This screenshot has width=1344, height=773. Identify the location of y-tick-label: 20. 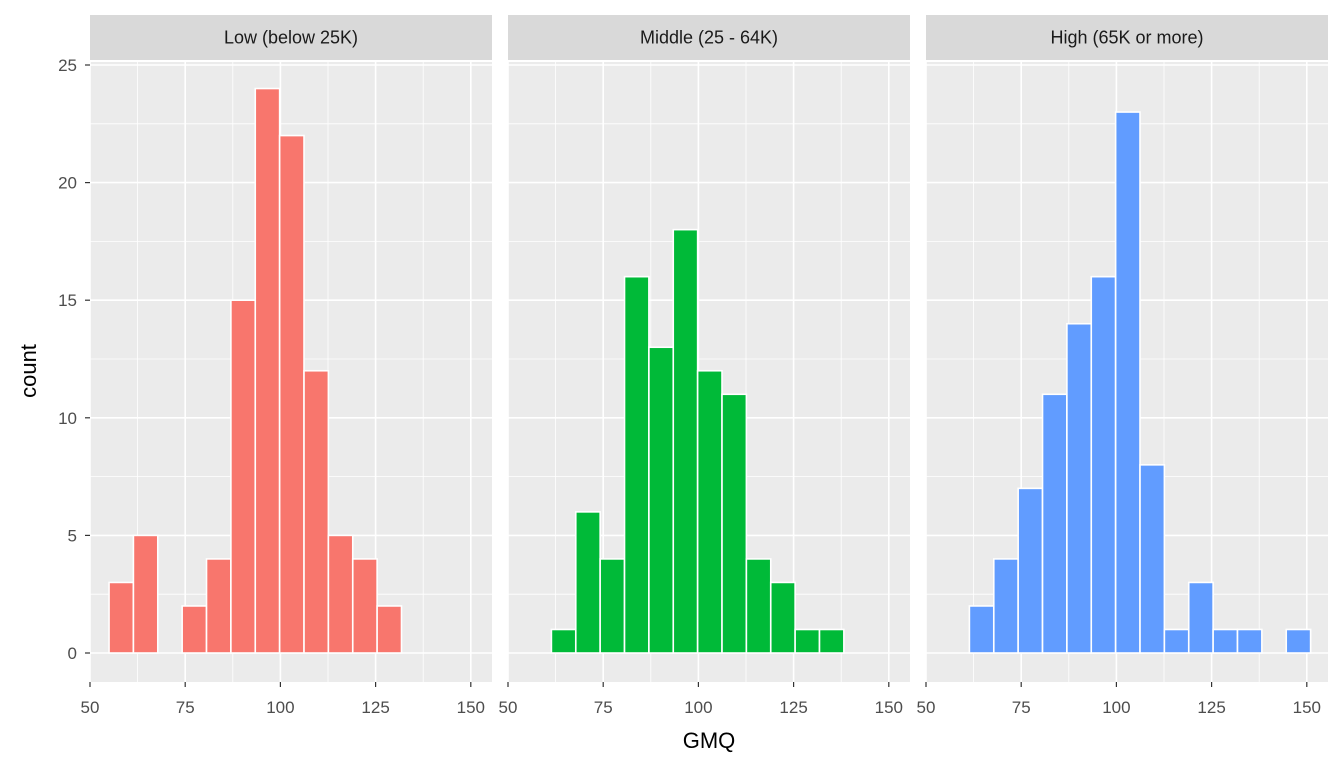
(67, 183).